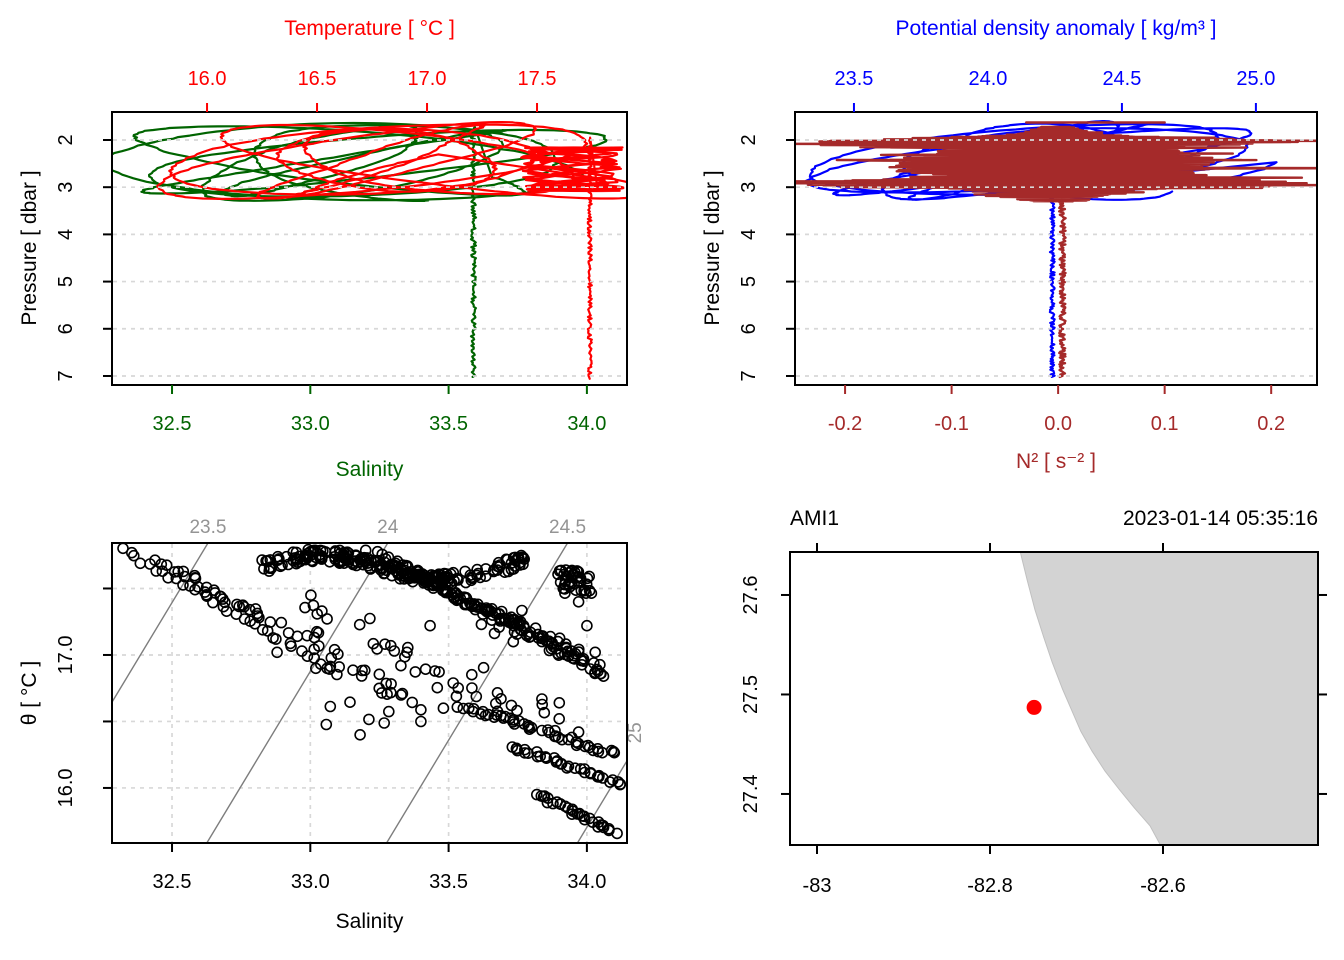  Describe the element at coordinates (751, 793) in the screenshot. I see `tick-label: 27.4` at that location.